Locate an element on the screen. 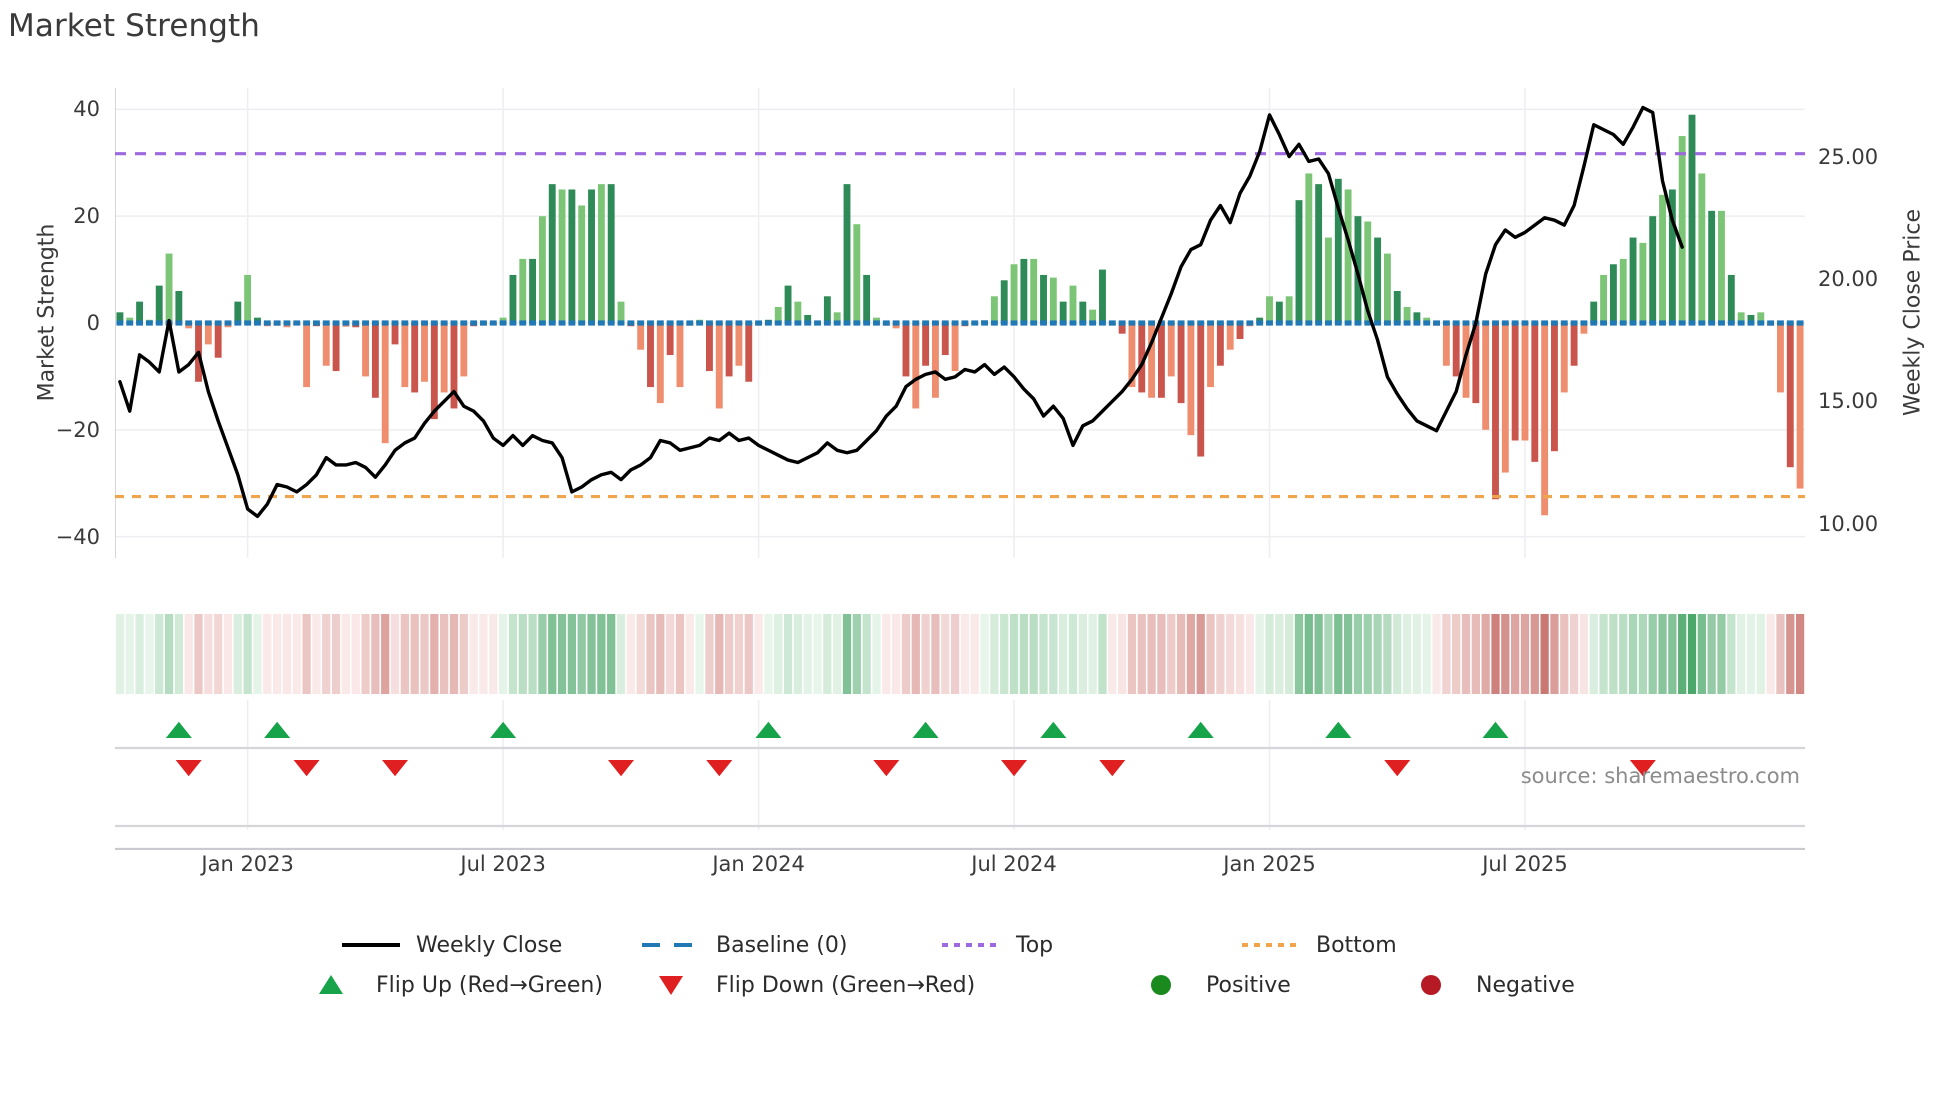 Image resolution: width=1960 pixels, height=1102 pixels. y-tick-label-right: 10.00 is located at coordinates (1848, 523).